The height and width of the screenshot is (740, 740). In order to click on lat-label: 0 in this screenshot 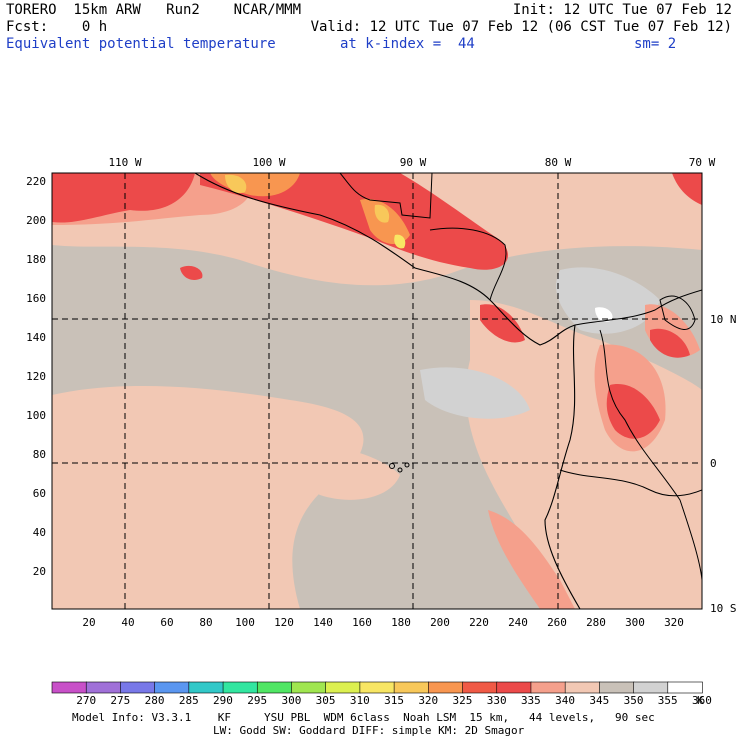, I will do `click(713, 463)`.